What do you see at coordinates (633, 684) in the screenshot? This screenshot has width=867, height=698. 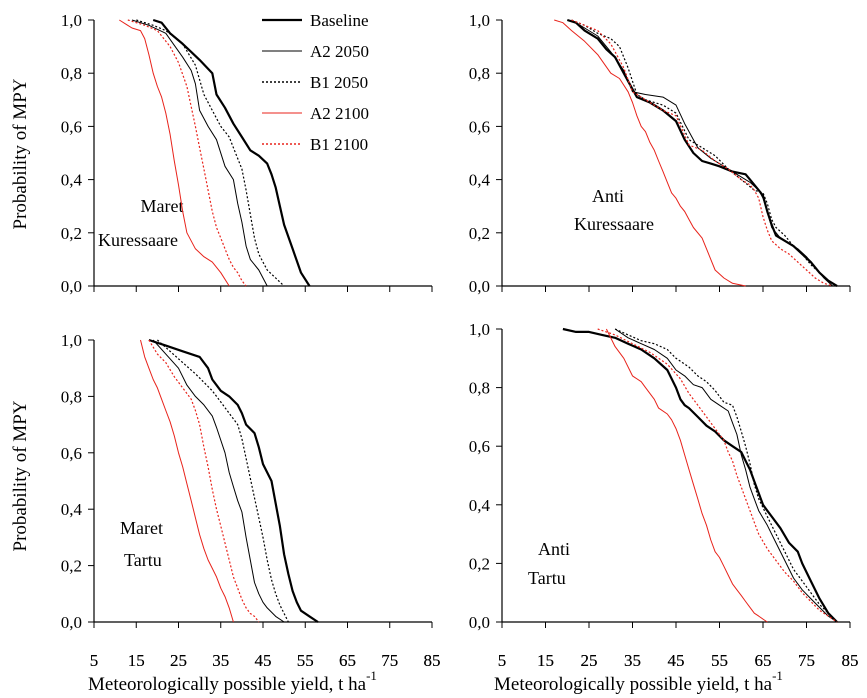 I see `xlabel-right-text: Meteorologically possible yield, t ha` at bounding box center [633, 684].